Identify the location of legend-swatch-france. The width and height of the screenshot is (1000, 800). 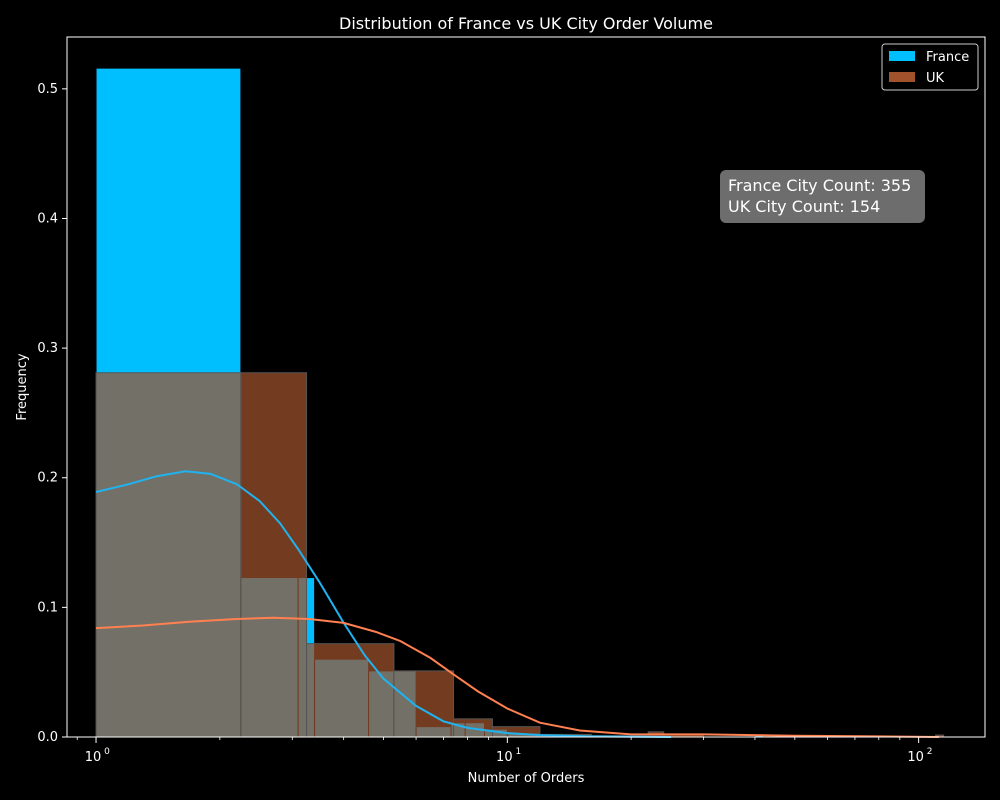
(902, 56).